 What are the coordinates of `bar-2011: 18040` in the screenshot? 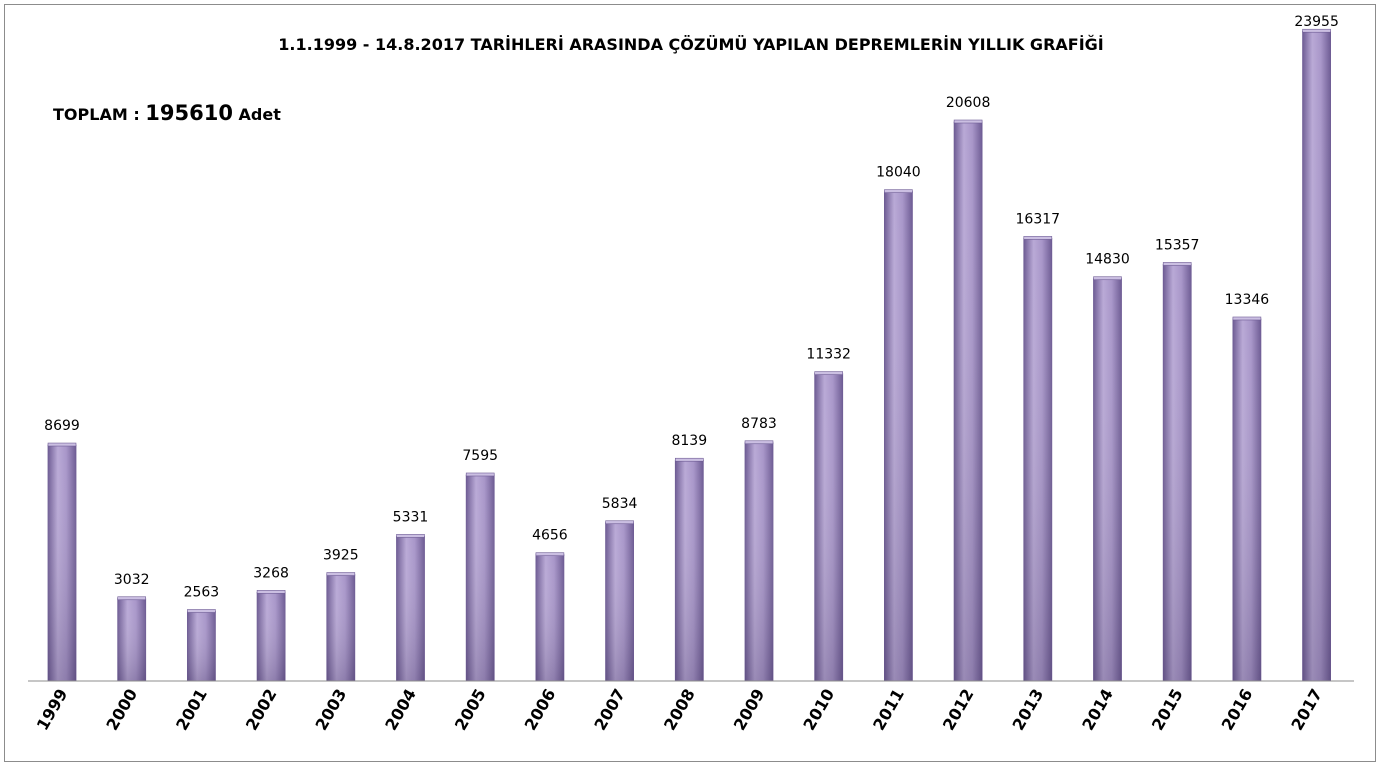 It's located at (898, 423).